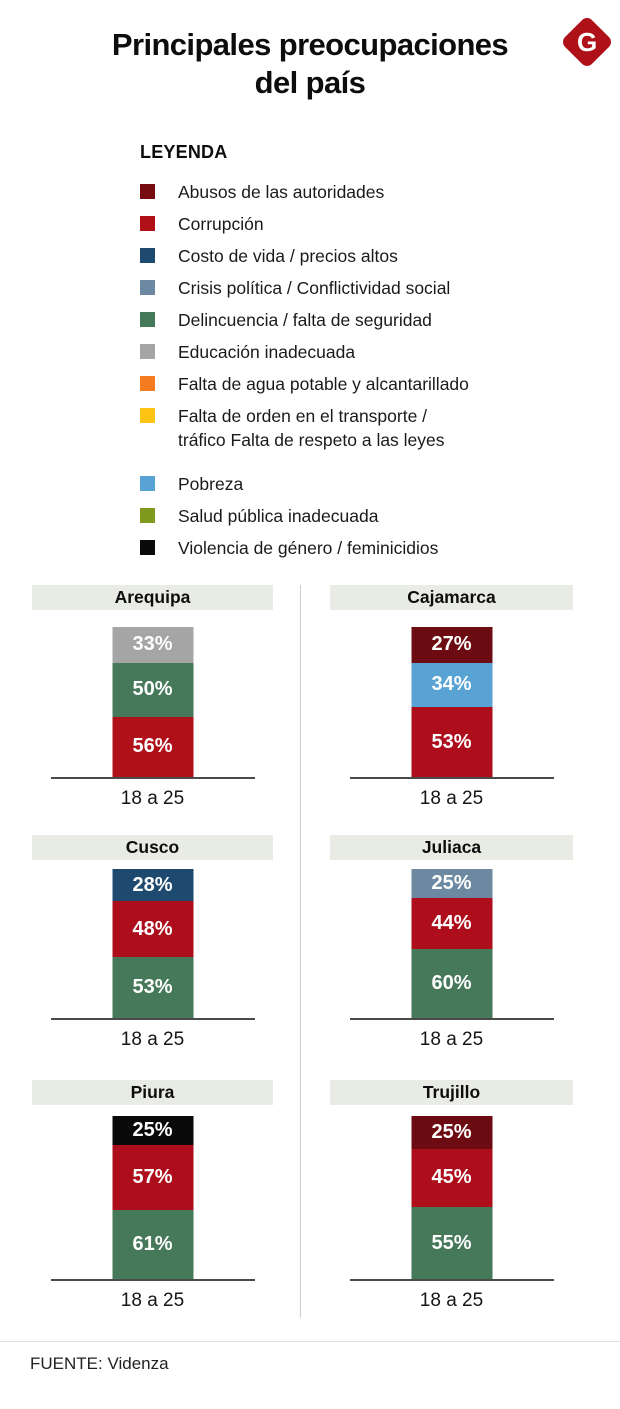  I want to click on bar-segment: 34%, so click(451, 685).